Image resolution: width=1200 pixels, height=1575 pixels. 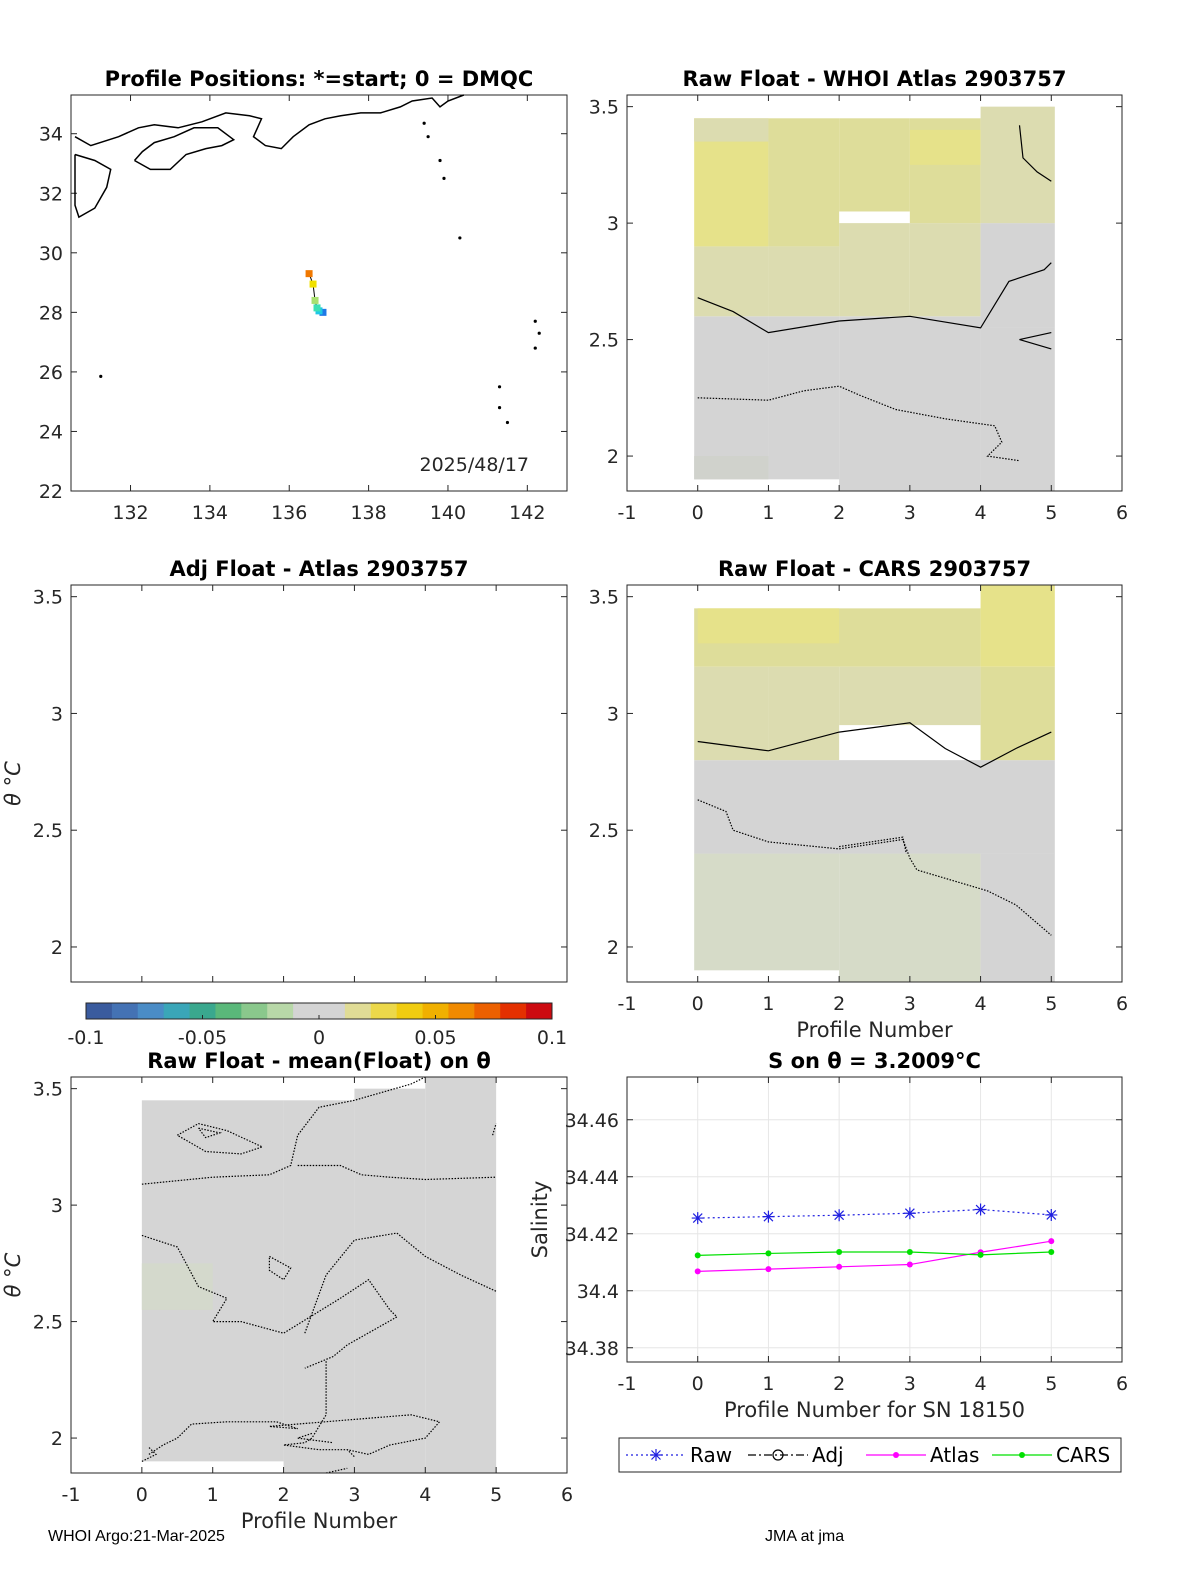 What do you see at coordinates (552, 1038) in the screenshot?
I see `colorbar-tick-label: 0.1` at bounding box center [552, 1038].